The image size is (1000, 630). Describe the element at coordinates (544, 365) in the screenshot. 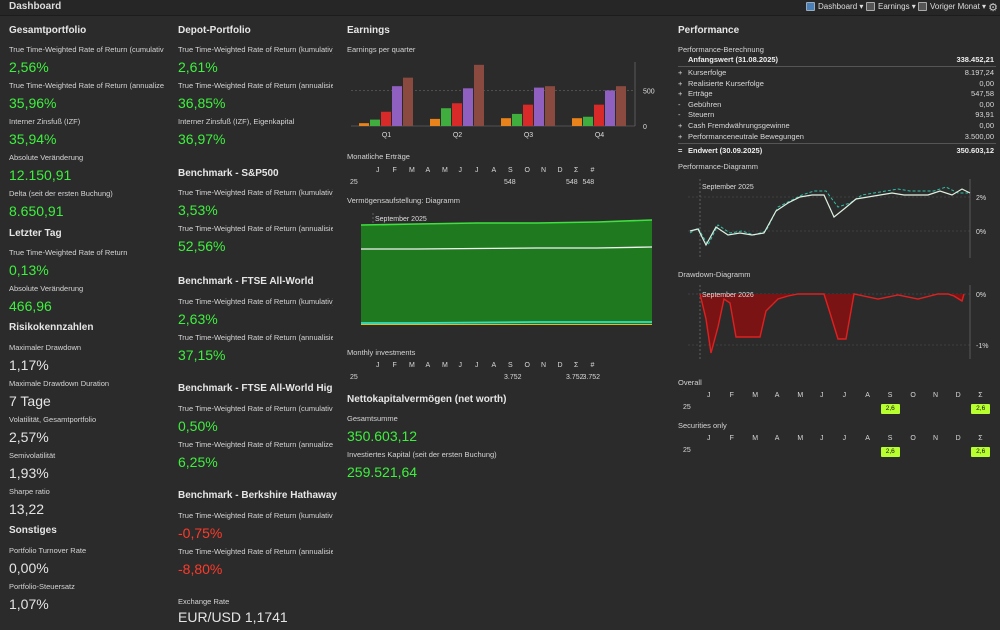

I see `month-header: N` at that location.